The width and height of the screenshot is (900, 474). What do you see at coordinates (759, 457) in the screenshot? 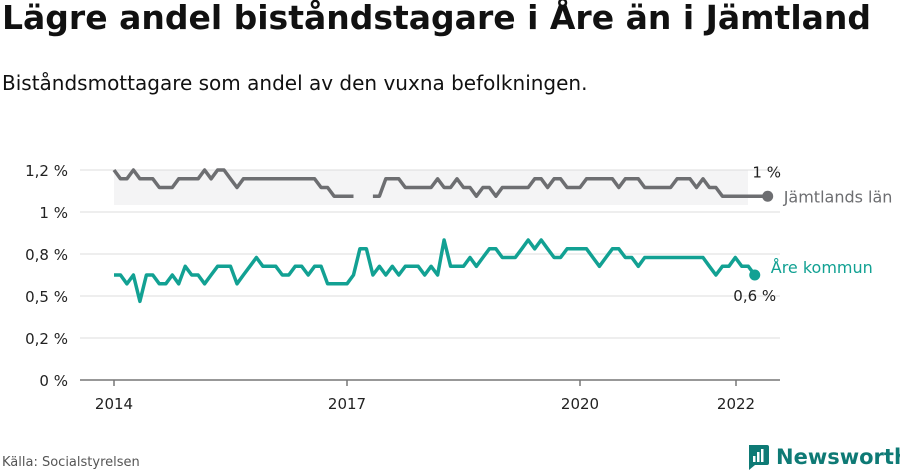
I see `newsworthy-logo-icon` at bounding box center [759, 457].